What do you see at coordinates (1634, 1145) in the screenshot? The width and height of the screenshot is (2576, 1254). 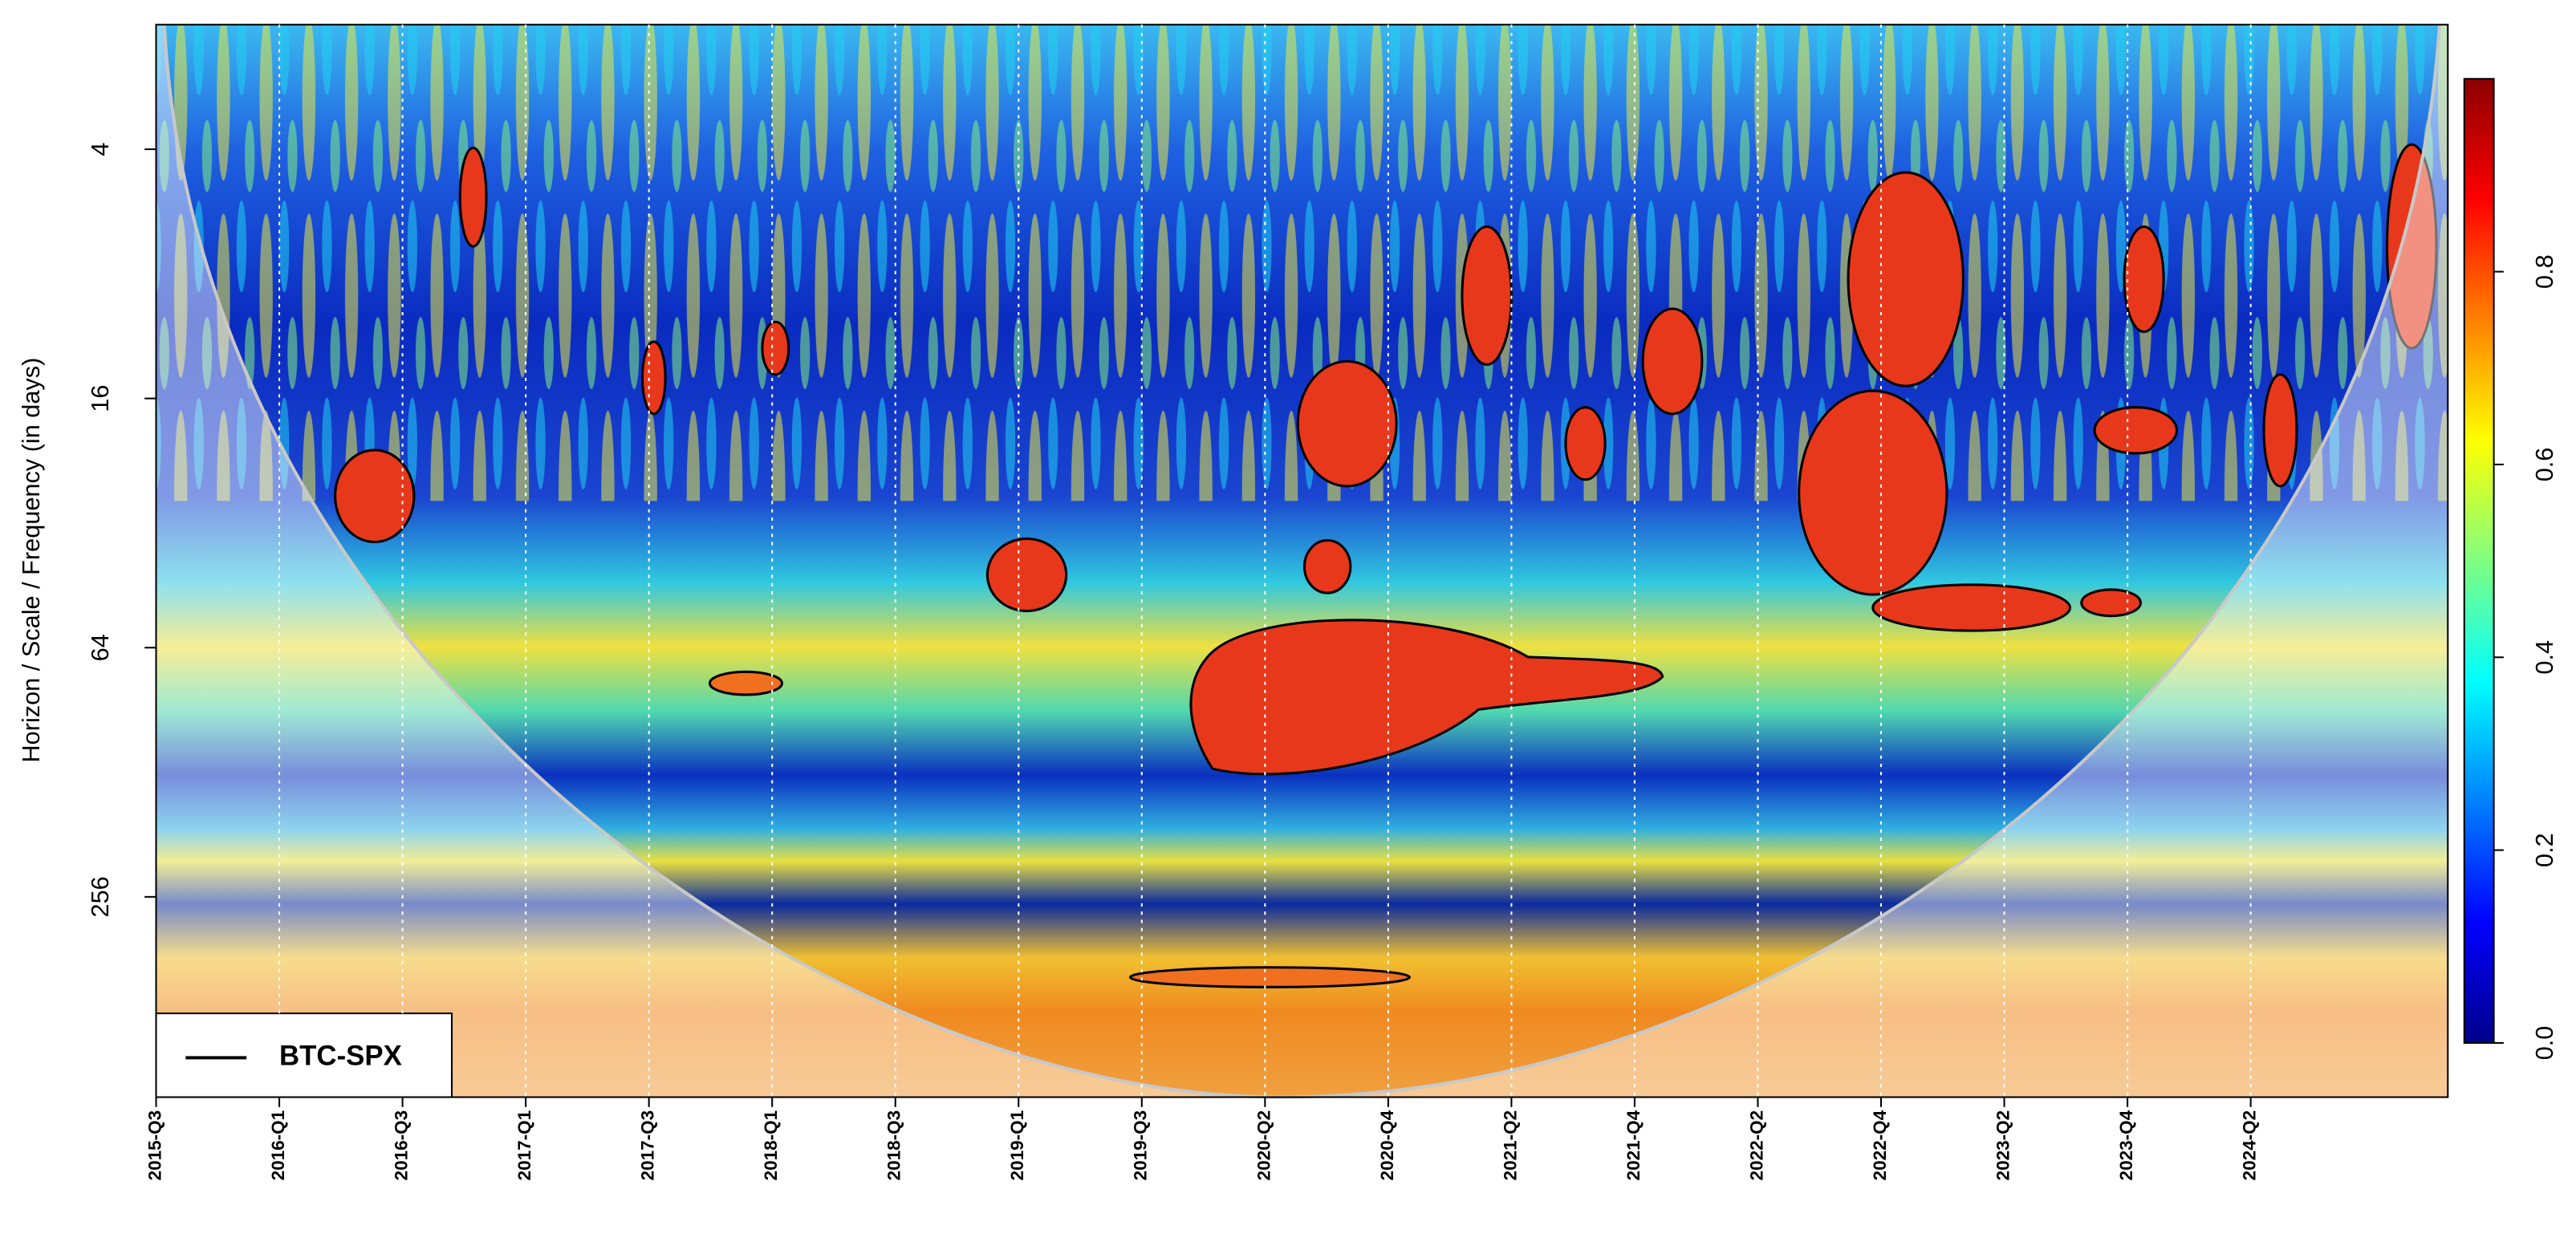 I see `x-tick-label: 2021-Q4` at bounding box center [1634, 1145].